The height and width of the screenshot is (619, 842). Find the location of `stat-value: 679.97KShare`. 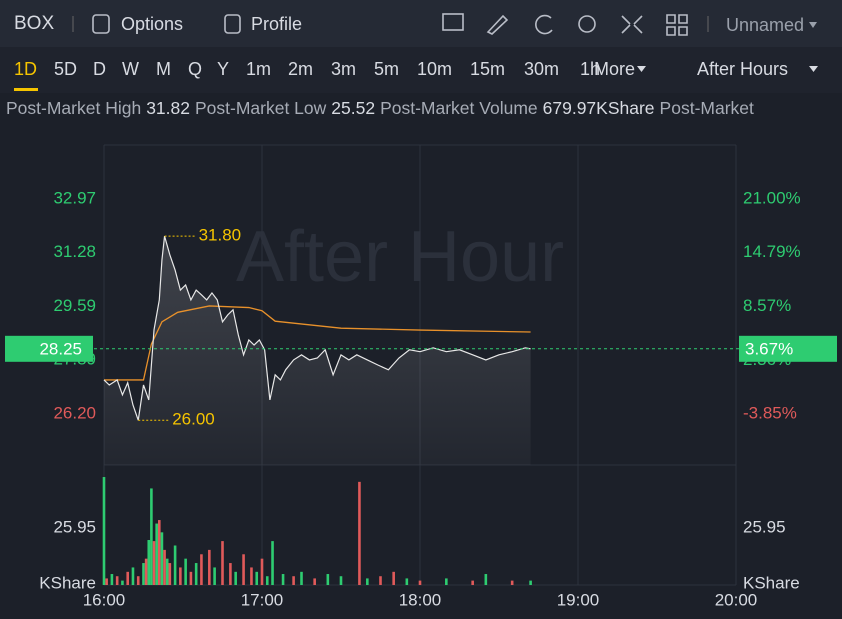

stat-value: 679.97KShare is located at coordinates (599, 108).